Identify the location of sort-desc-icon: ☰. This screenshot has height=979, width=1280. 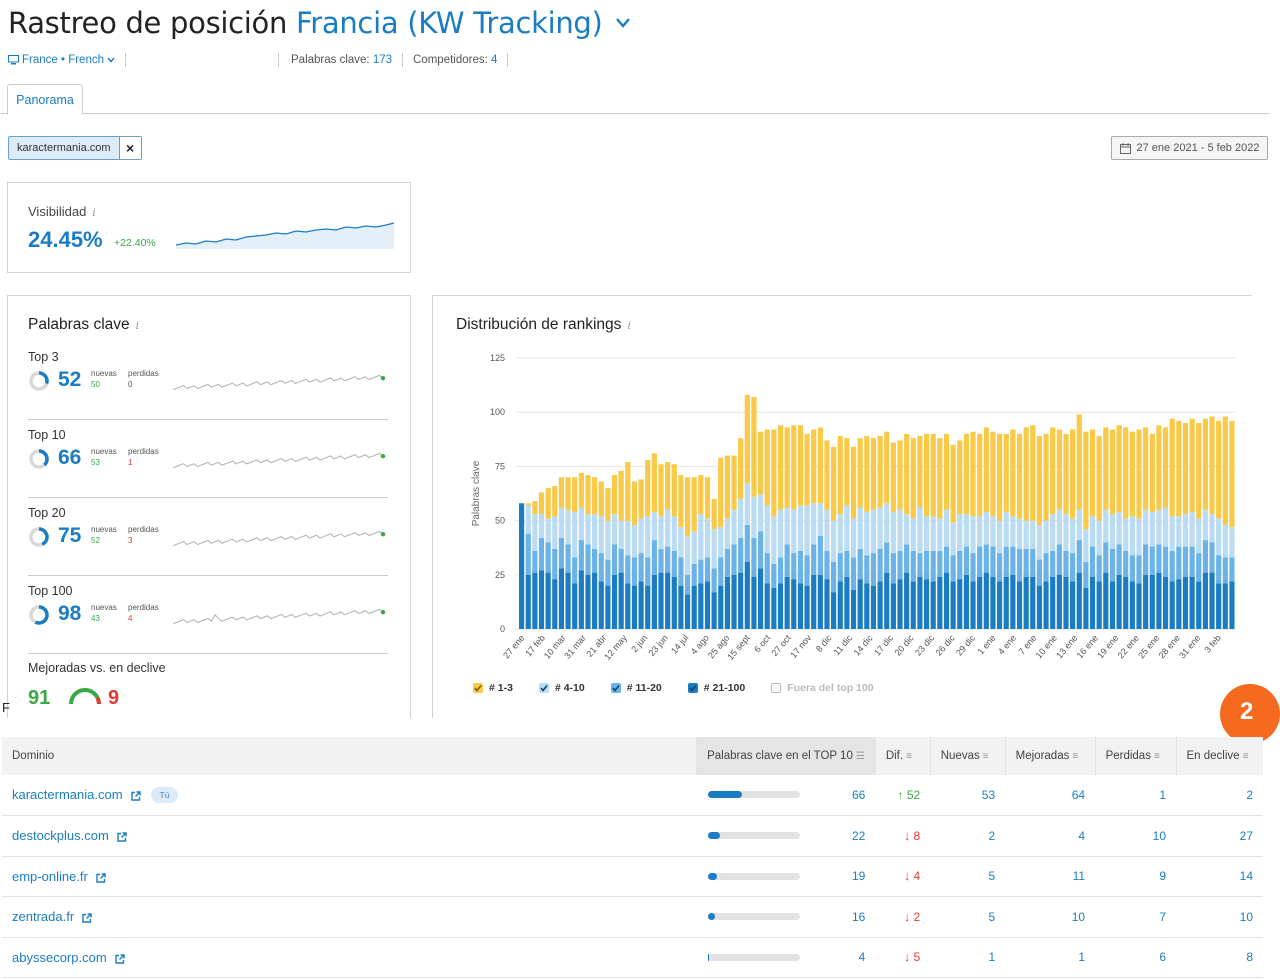
(860, 756).